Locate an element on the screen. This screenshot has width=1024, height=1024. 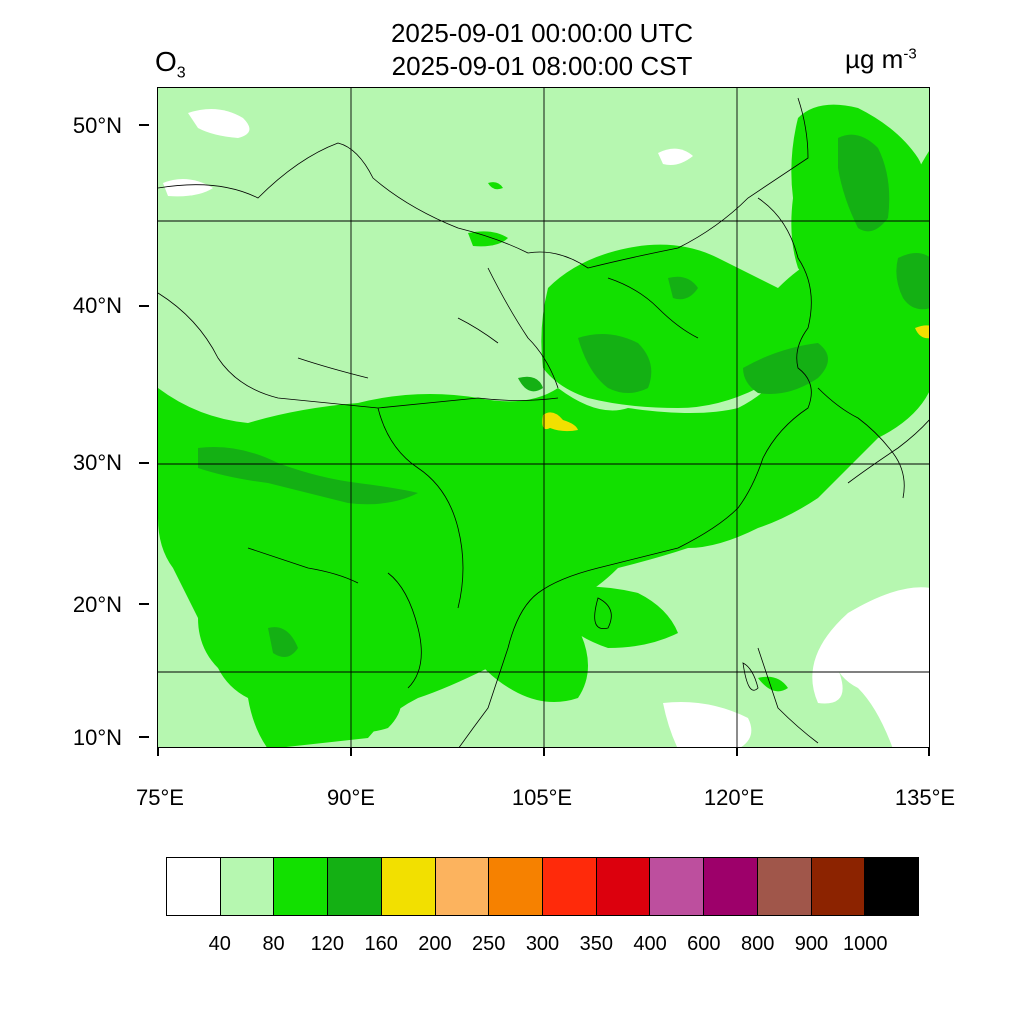
colorbar-label: 600 is located at coordinates (704, 944).